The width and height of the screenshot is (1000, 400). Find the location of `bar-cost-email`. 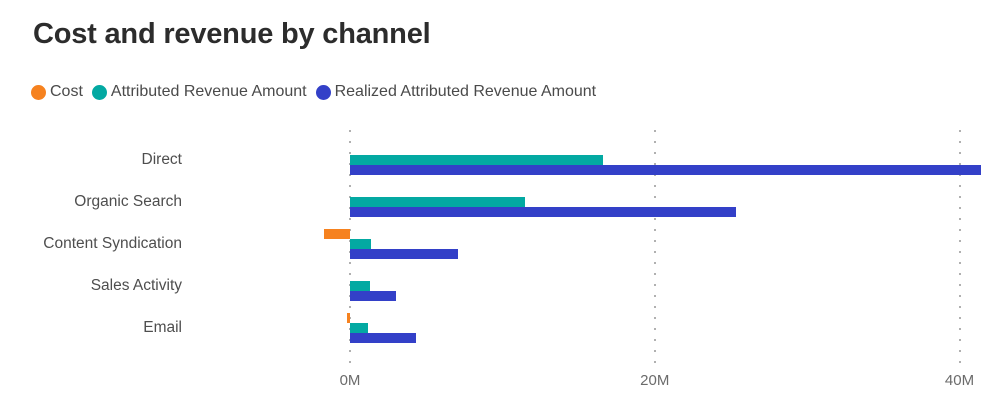

bar-cost-email is located at coordinates (348, 318).